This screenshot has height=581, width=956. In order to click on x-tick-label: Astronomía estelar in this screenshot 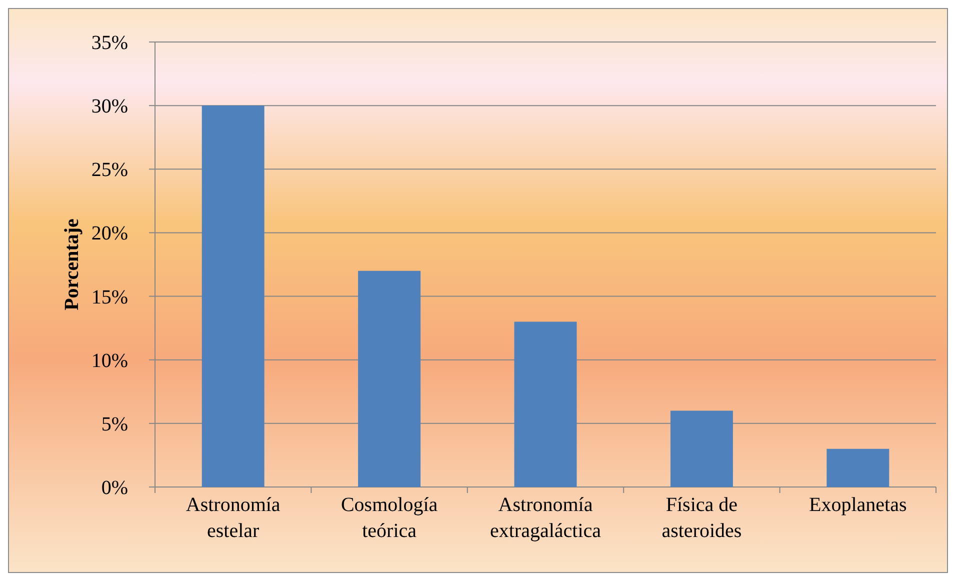, I will do `click(233, 518)`.